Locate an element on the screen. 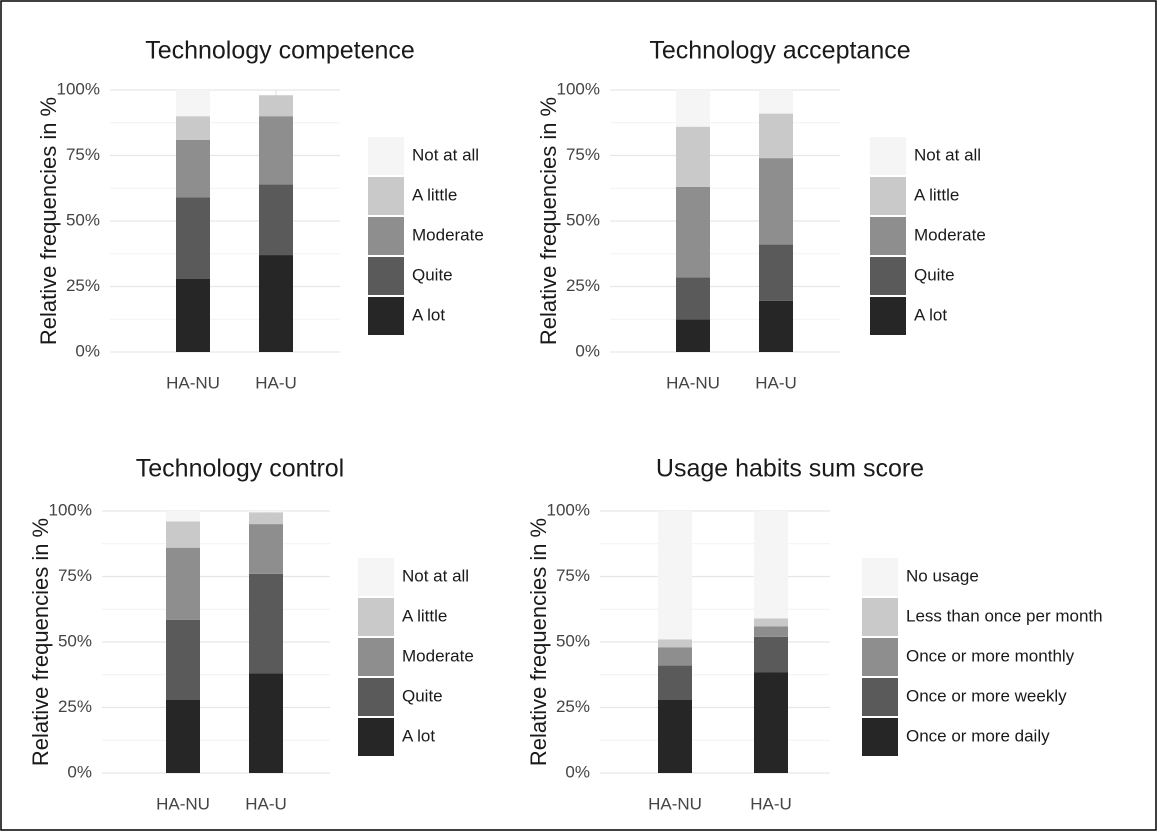 The height and width of the screenshot is (831, 1157). legend-label: Less than once per month is located at coordinates (1004, 615).